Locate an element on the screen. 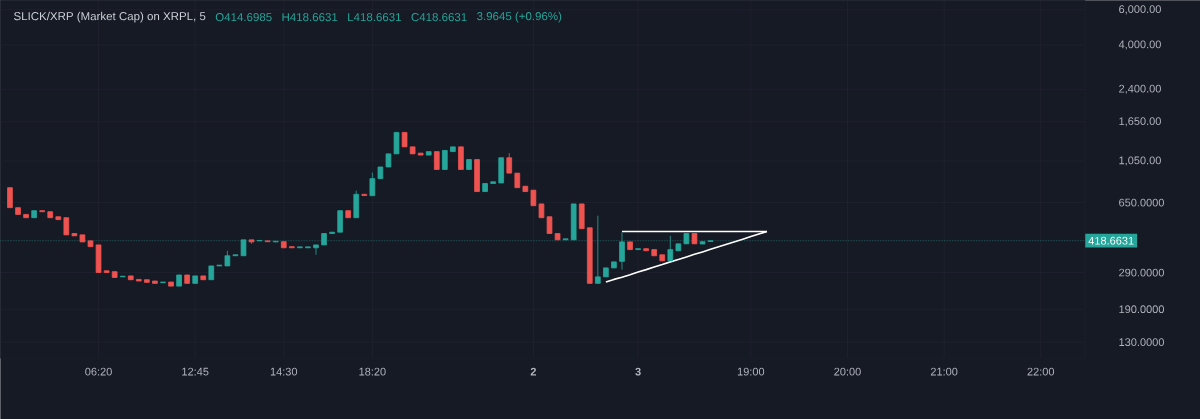  annotation: C418.6631 is located at coordinates (439, 17).